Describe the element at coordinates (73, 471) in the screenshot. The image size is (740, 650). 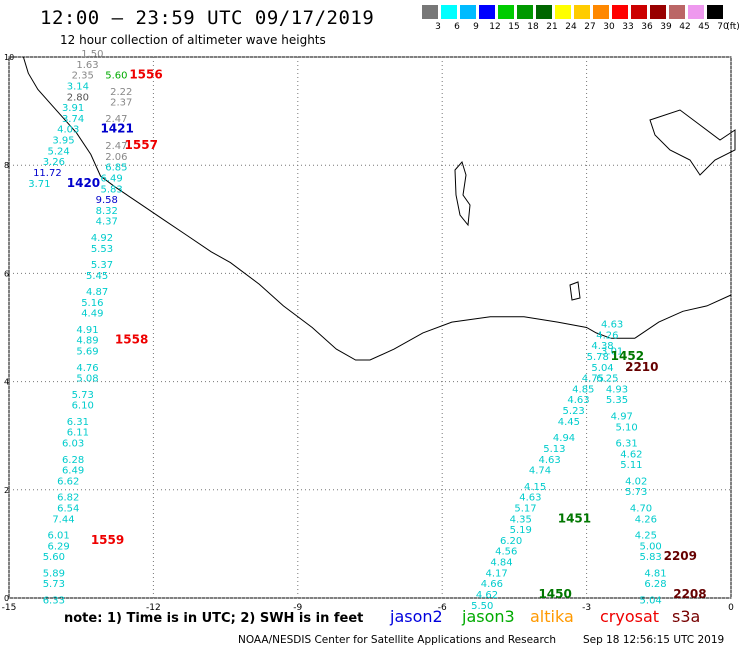
I see `wave-height-label: 6.49` at that location.